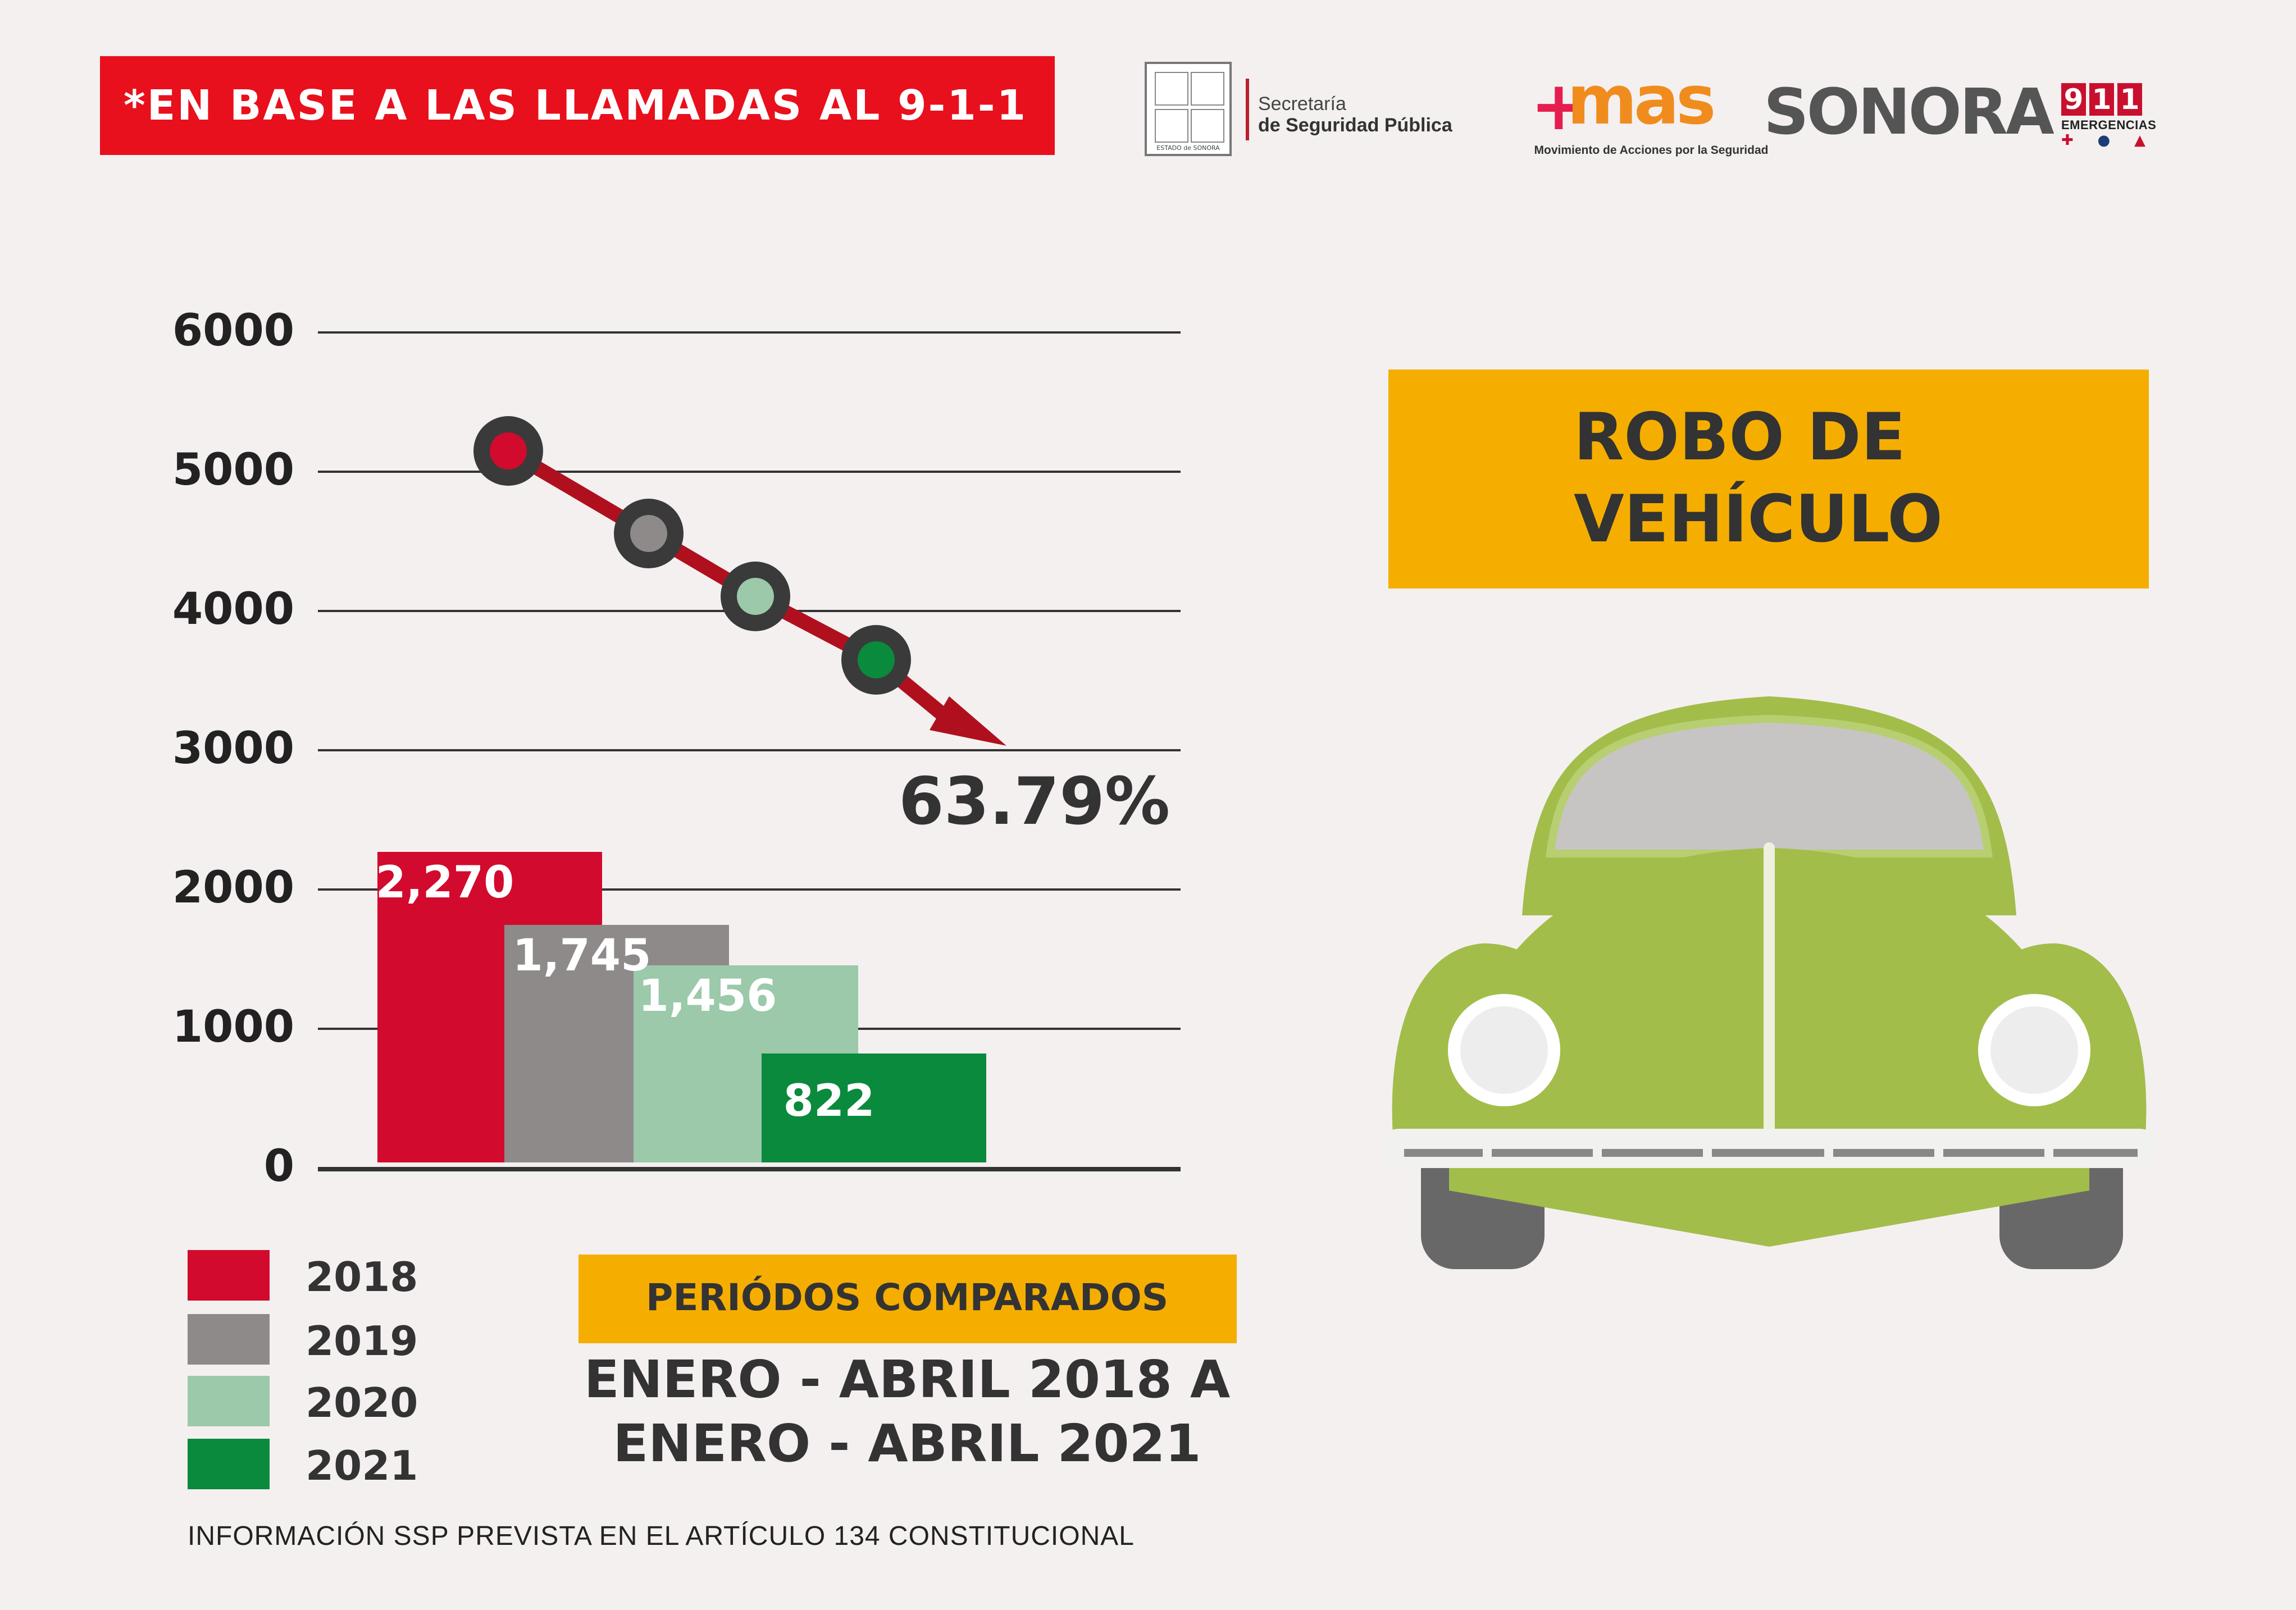 This screenshot has height=1610, width=2296. I want to click on banner-text: *EN BASE A LAS LLAMADAS AL 9-1-1, so click(576, 105).